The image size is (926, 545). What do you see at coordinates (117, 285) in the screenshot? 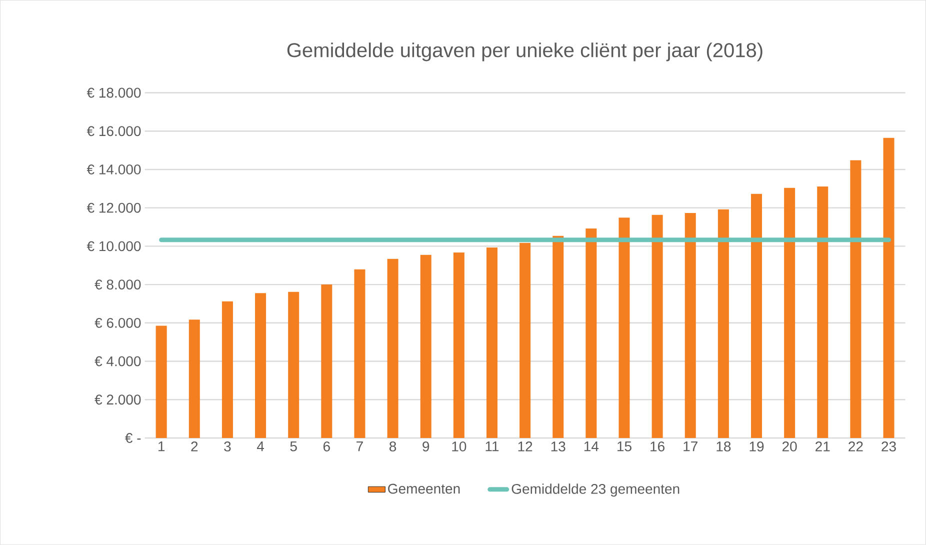
I see `y-tick-label: € 8.000` at bounding box center [117, 285].